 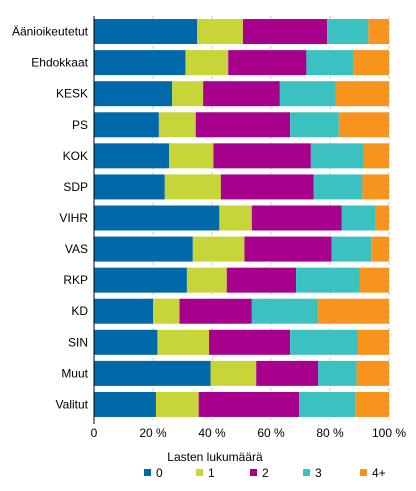 I want to click on category-label: Äänioikeutetut, so click(x=50, y=32).